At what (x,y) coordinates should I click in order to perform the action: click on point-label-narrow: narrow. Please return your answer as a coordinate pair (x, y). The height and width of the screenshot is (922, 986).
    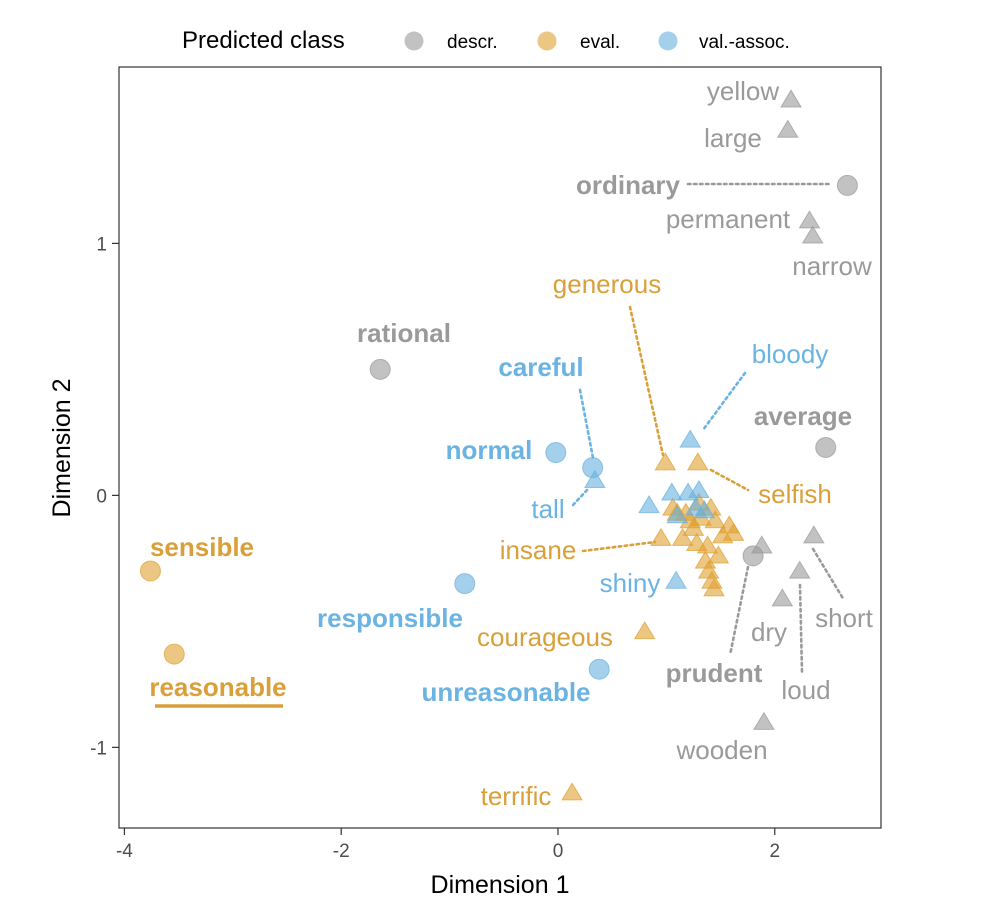
    Looking at the image, I should click on (832, 266).